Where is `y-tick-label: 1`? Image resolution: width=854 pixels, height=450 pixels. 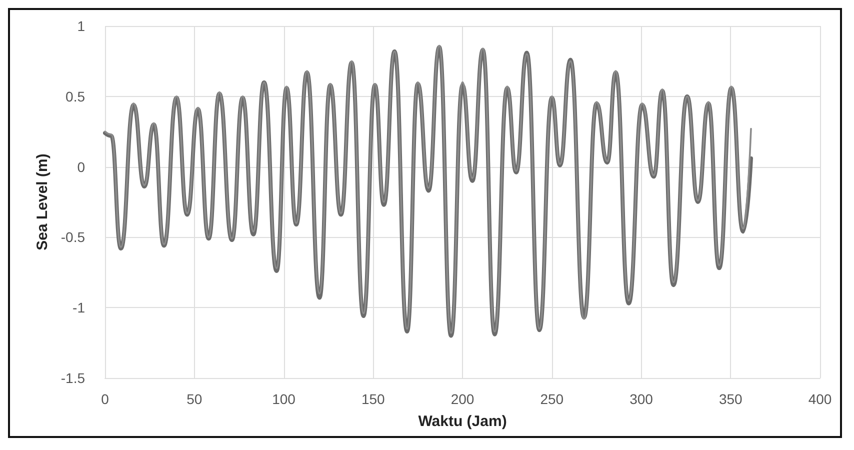 y-tick-label: 1 is located at coordinates (81, 26).